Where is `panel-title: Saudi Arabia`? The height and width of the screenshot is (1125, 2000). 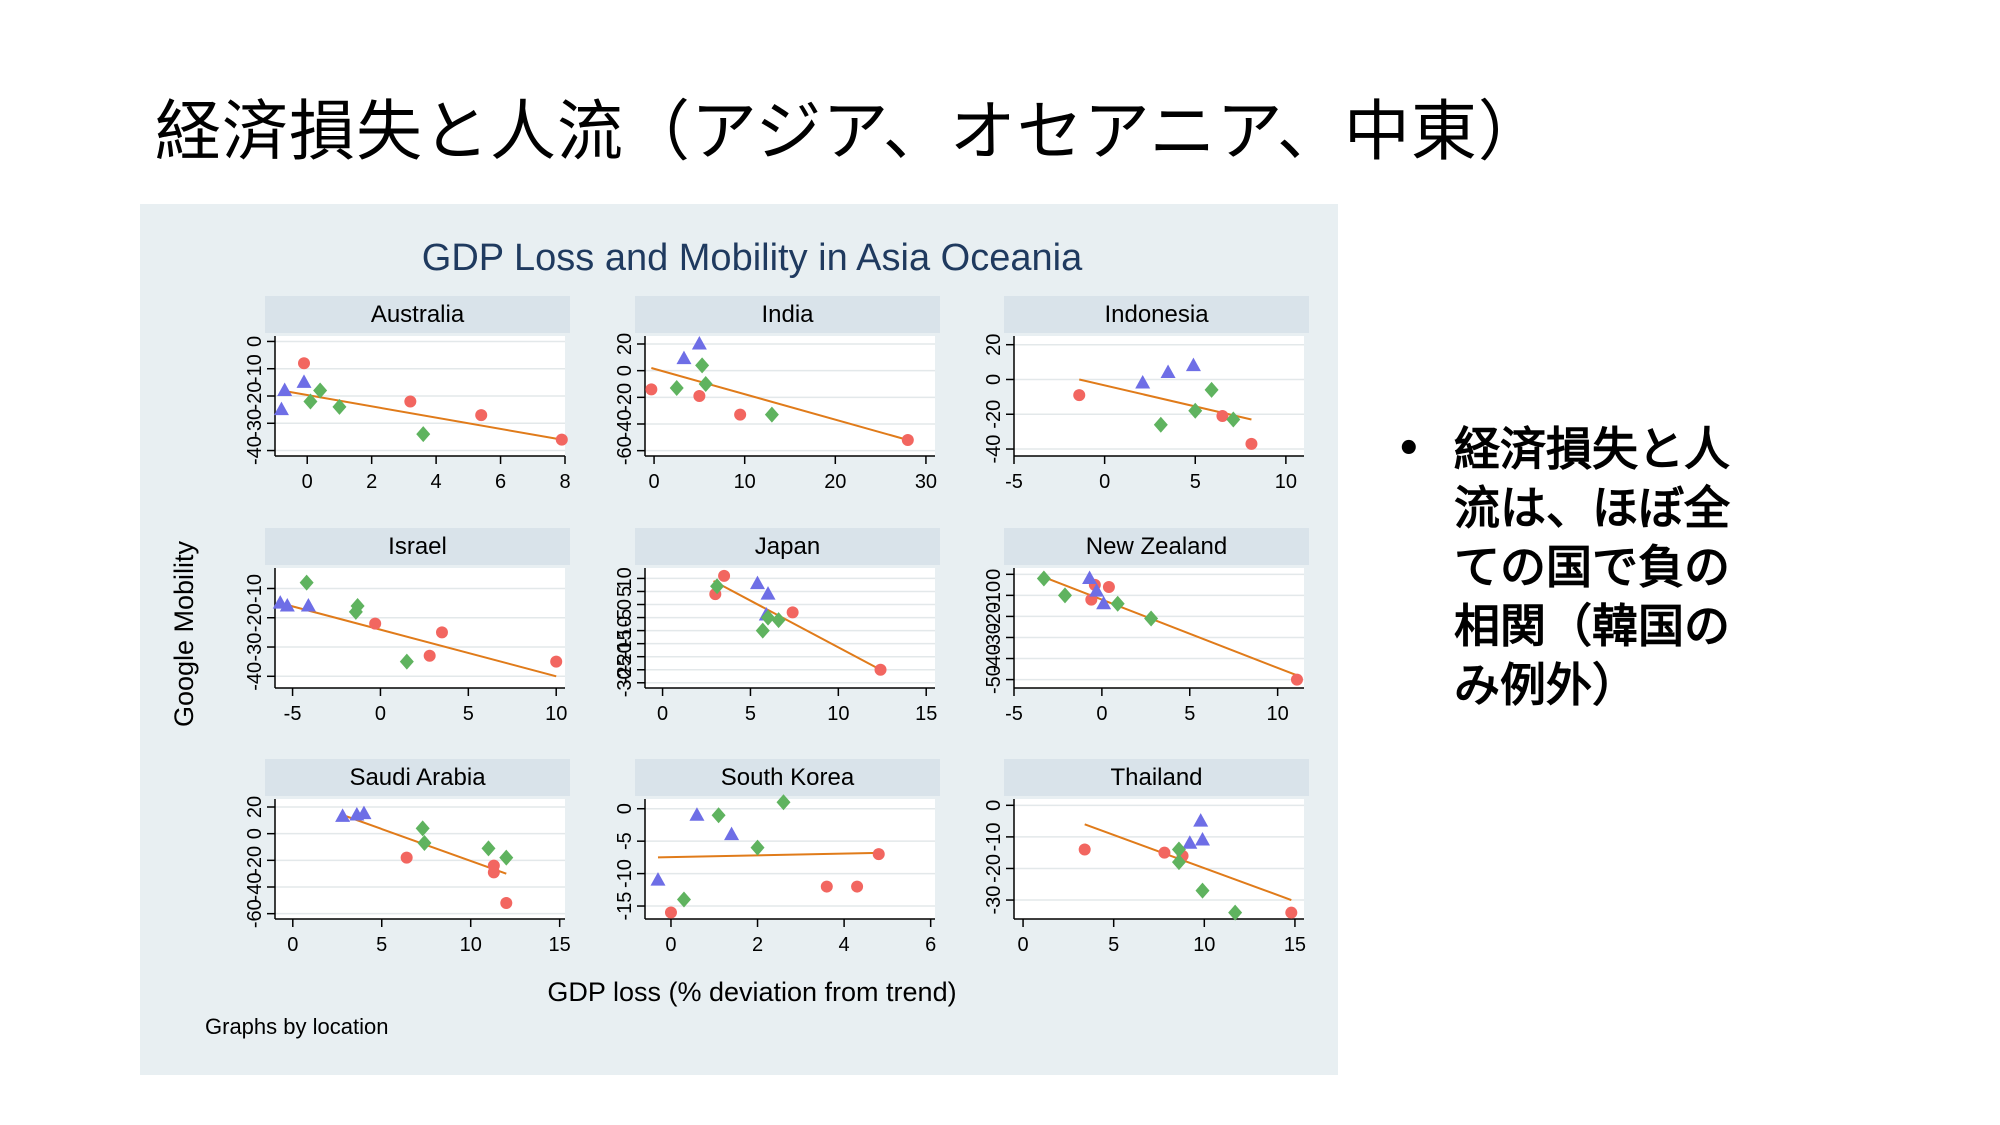 panel-title: Saudi Arabia is located at coordinates (417, 777).